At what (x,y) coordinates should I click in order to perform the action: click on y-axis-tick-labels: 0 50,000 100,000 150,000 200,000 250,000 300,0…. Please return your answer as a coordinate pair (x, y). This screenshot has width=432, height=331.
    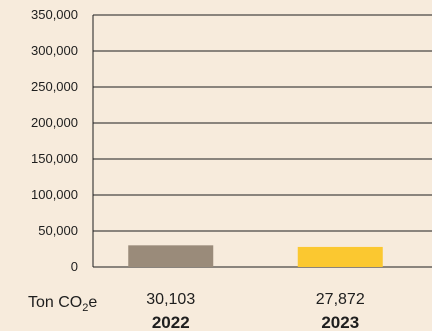
    Looking at the image, I should click on (54, 140).